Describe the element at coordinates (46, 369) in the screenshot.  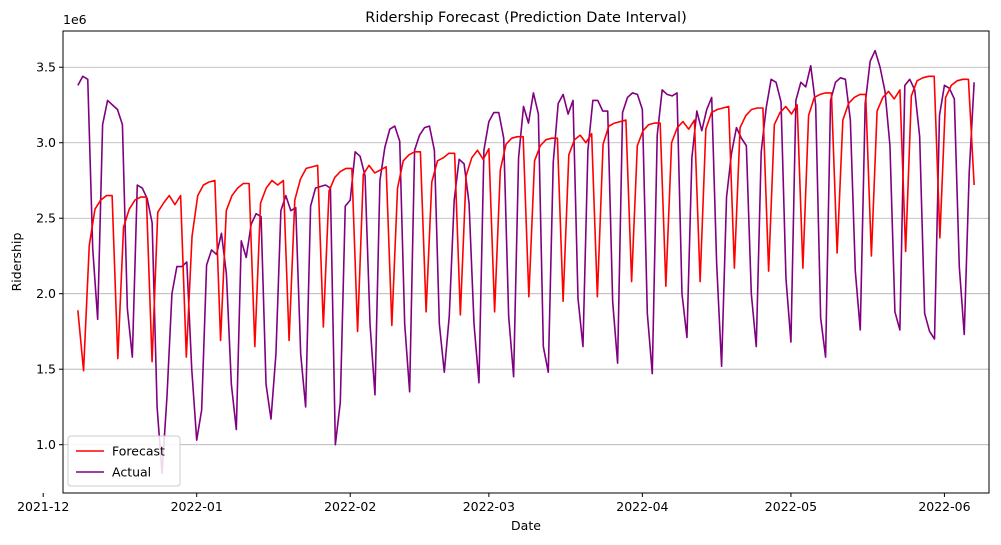
I see `y-tick-label: 1.5` at that location.